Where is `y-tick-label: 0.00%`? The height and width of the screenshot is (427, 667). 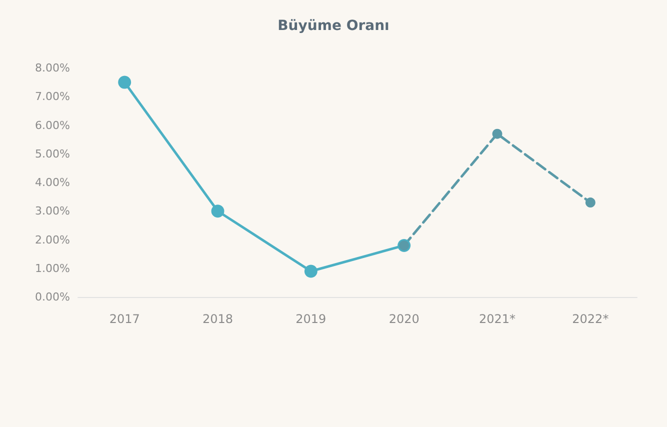 y-tick-label: 0.00% is located at coordinates (52, 297).